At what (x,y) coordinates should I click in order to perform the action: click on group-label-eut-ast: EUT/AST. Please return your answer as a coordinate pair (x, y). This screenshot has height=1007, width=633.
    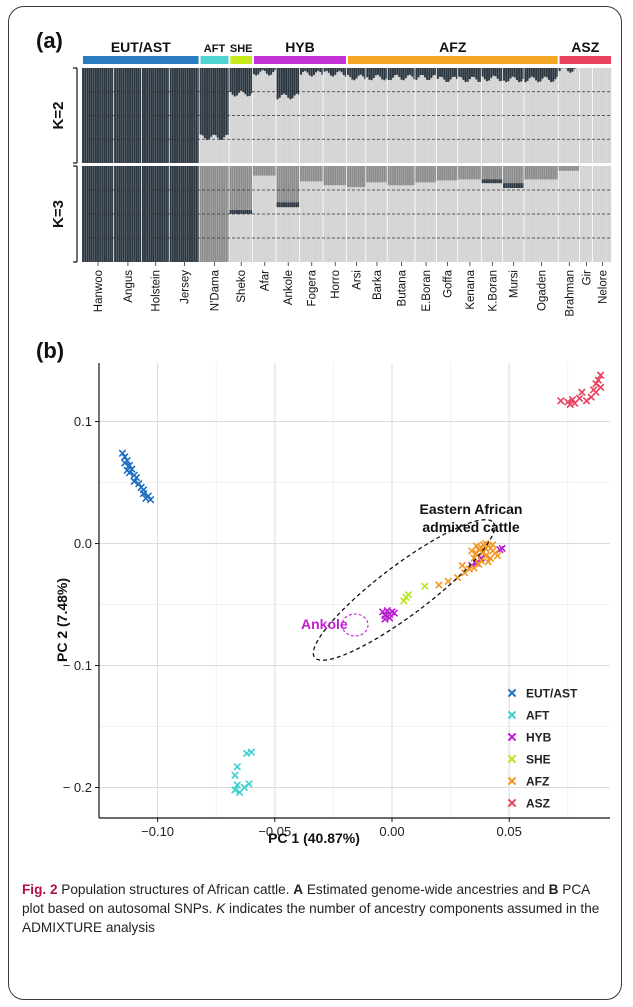
    Looking at the image, I should click on (141, 47).